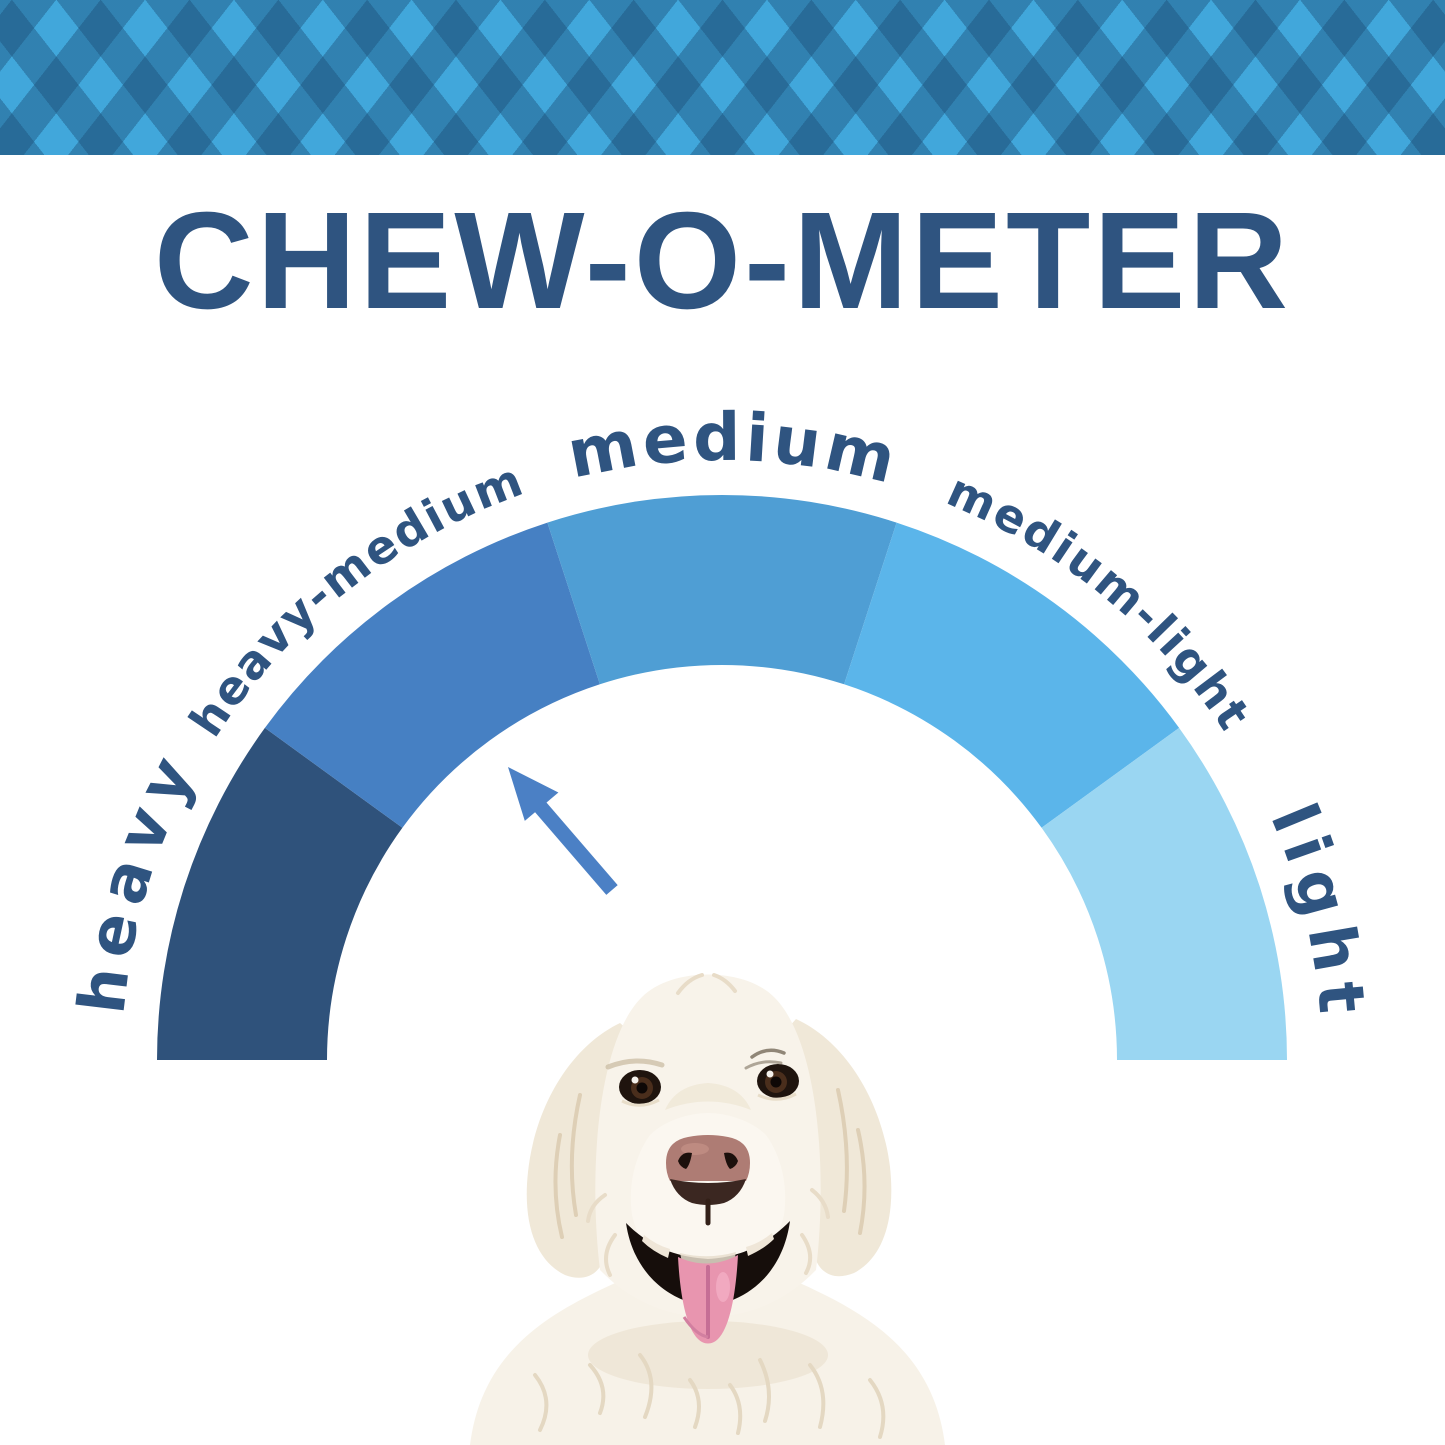 The height and width of the screenshot is (1445, 1445). I want to click on dog-eye-left, so click(635, 1082).